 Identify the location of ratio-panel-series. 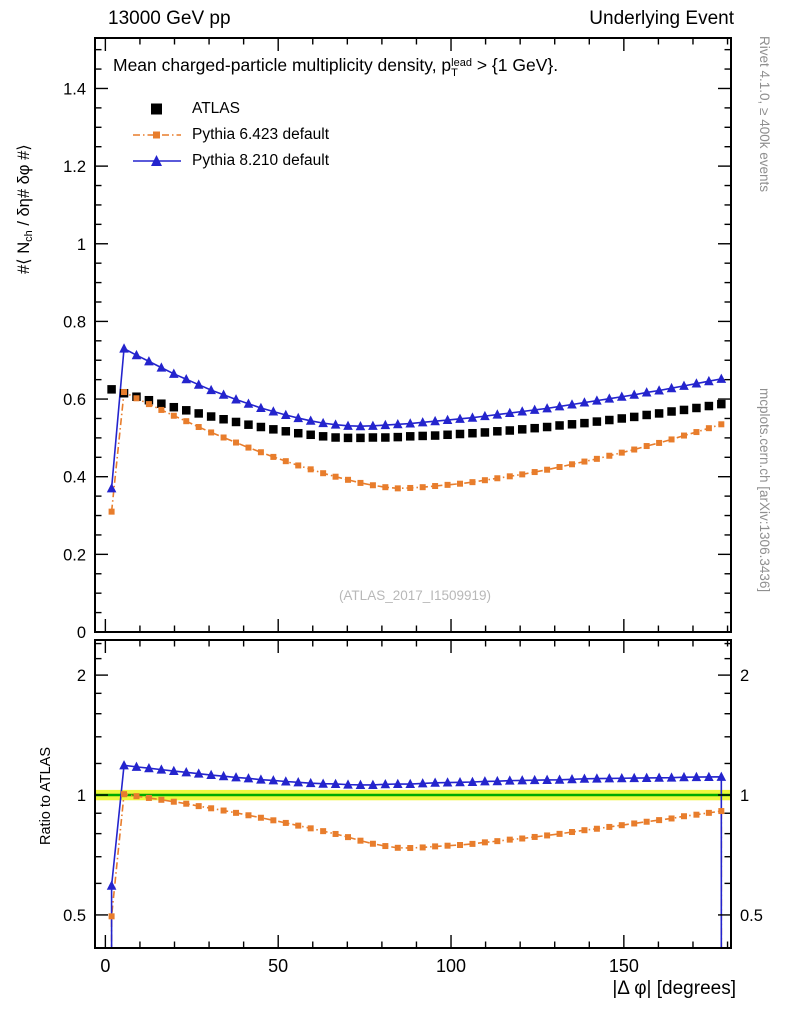
(416, 854).